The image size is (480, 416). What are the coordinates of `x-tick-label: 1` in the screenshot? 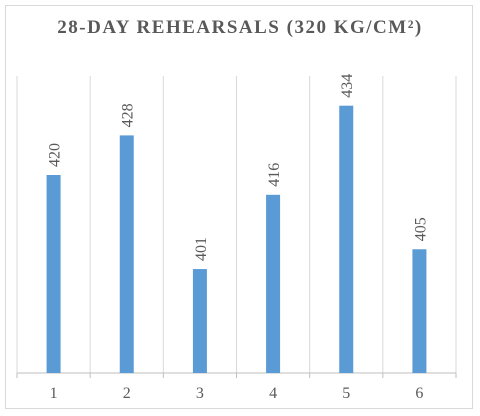 It's located at (54, 393).